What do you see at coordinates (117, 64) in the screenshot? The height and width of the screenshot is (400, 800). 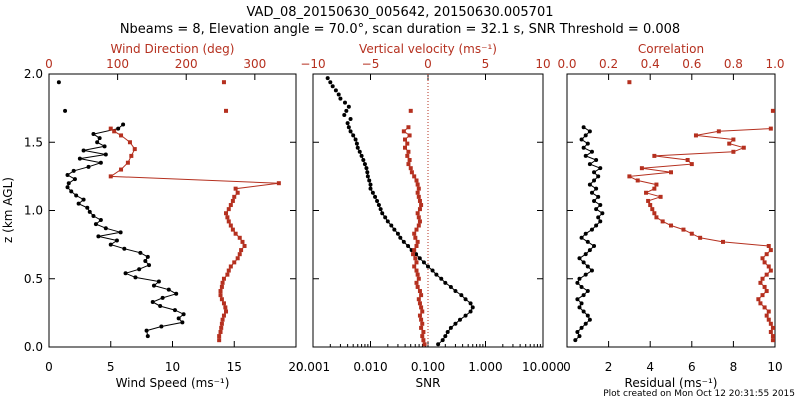 I see `top-tick-label: 100` at bounding box center [117, 64].